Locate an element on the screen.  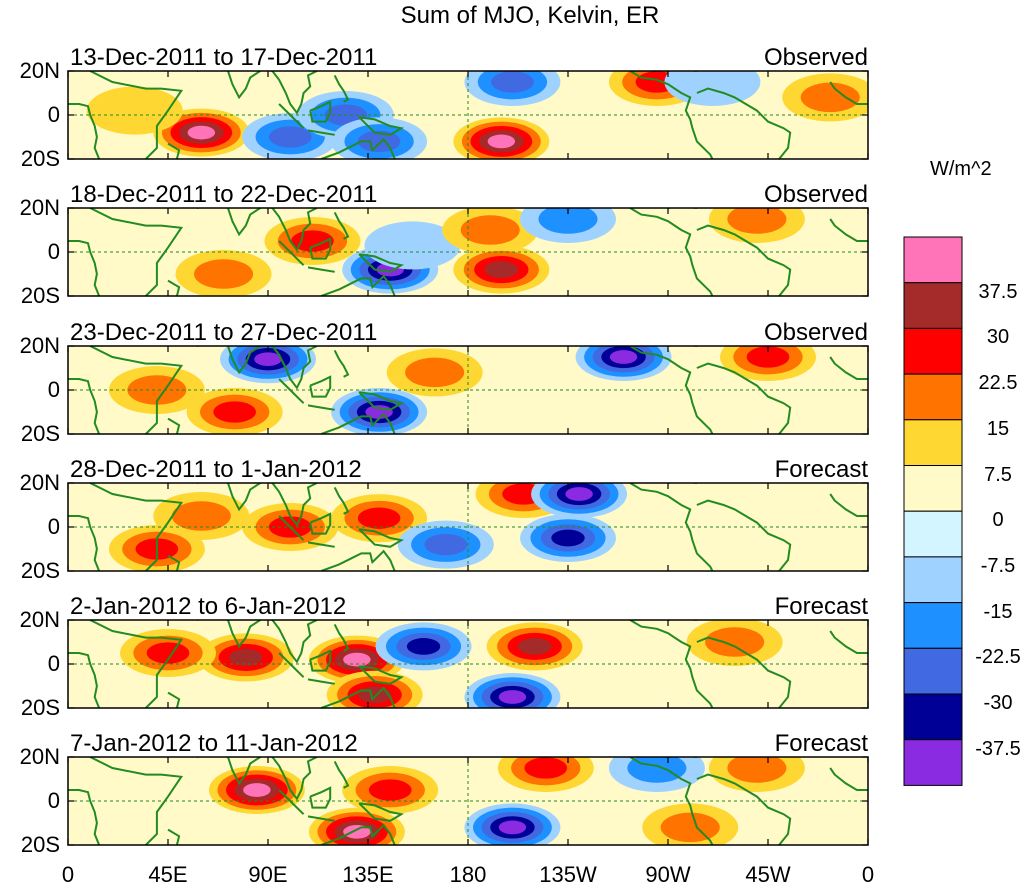
colorbar-level-label: 22.5 is located at coordinates (998, 383).